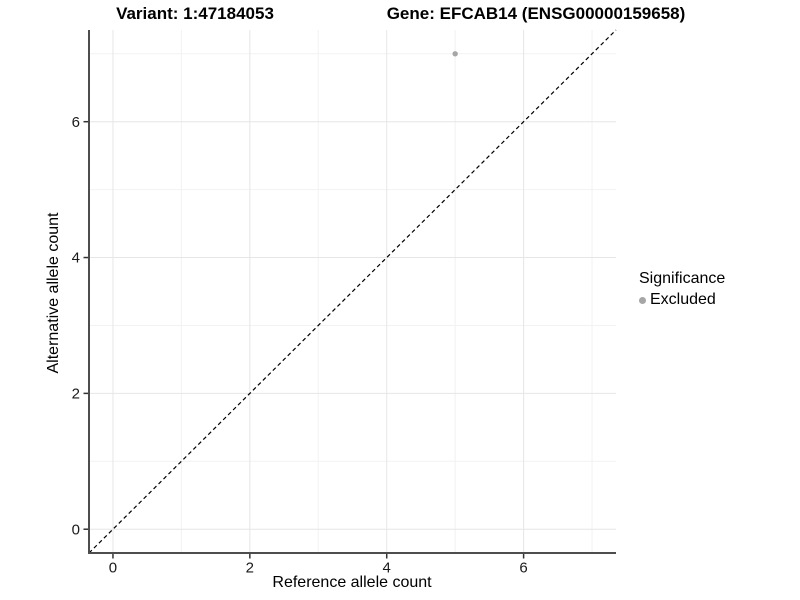 This screenshot has width=800, height=600. I want to click on excluded-point-icon, so click(642, 300).